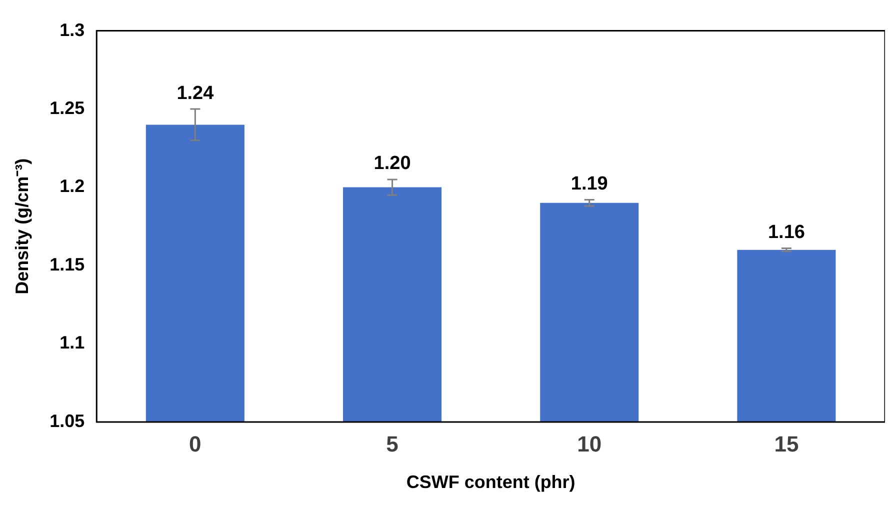  I want to click on y-tick-label: 1.25, so click(67, 108).